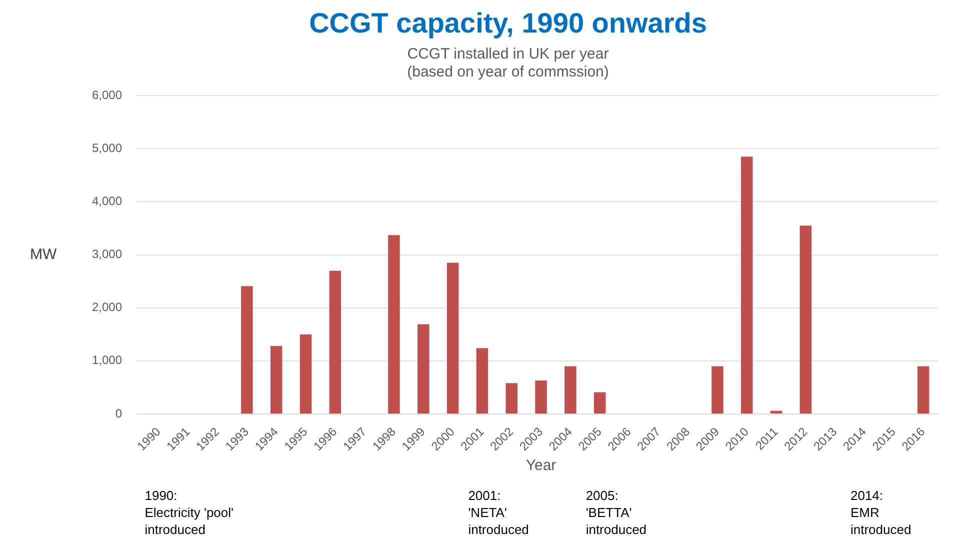 The width and height of the screenshot is (960, 545). Describe the element at coordinates (118, 413) in the screenshot. I see `y-tick-label: 0` at that location.